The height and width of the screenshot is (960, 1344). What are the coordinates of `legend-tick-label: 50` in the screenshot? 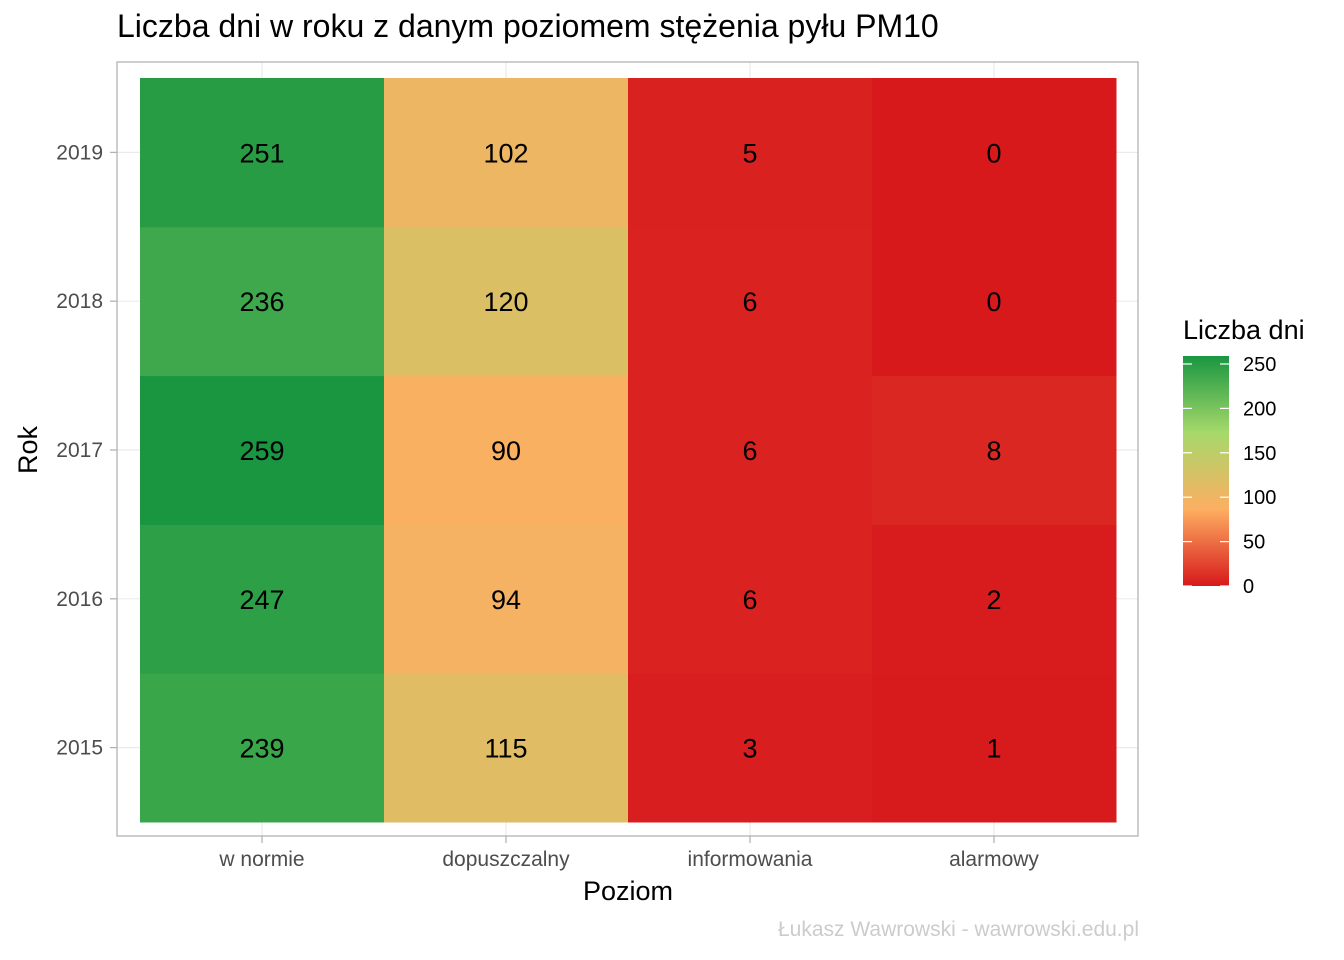 It's located at (1254, 543).